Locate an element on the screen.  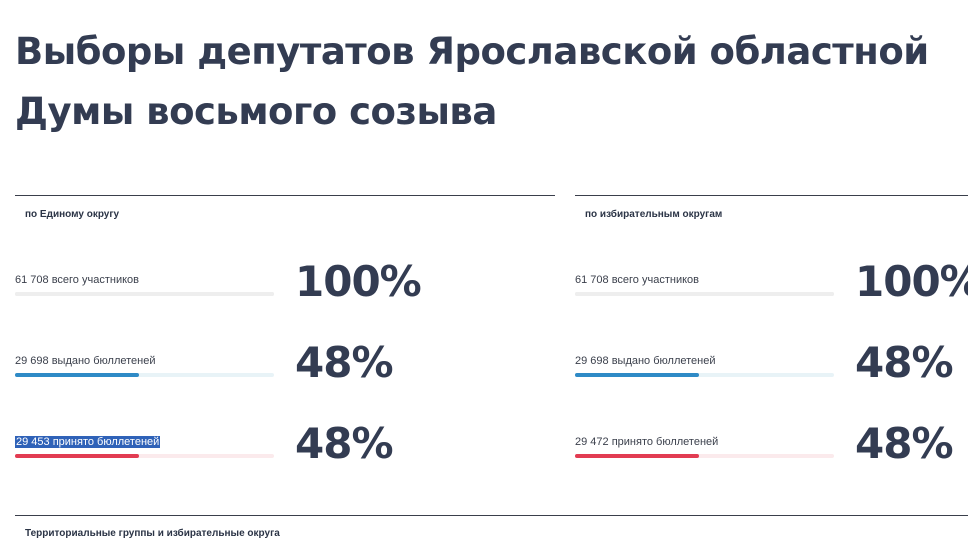
panel-title: по Единому округу is located at coordinates (72, 214).